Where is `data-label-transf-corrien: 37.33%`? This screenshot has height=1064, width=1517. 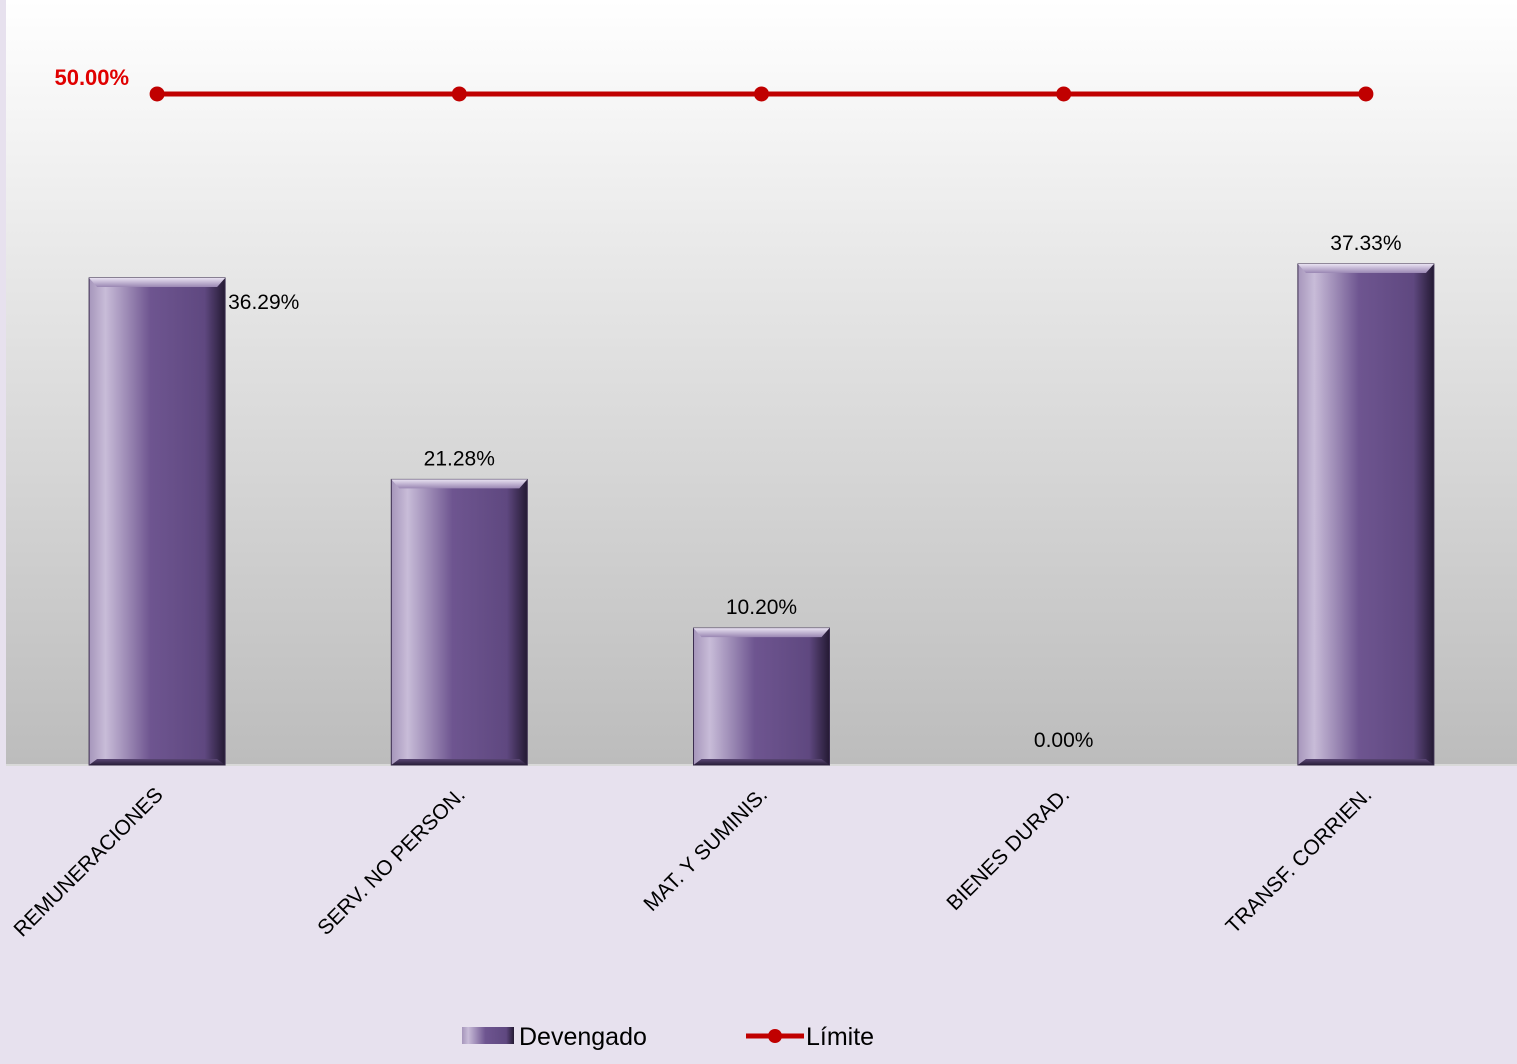
data-label-transf-corrien: 37.33% is located at coordinates (1365, 243).